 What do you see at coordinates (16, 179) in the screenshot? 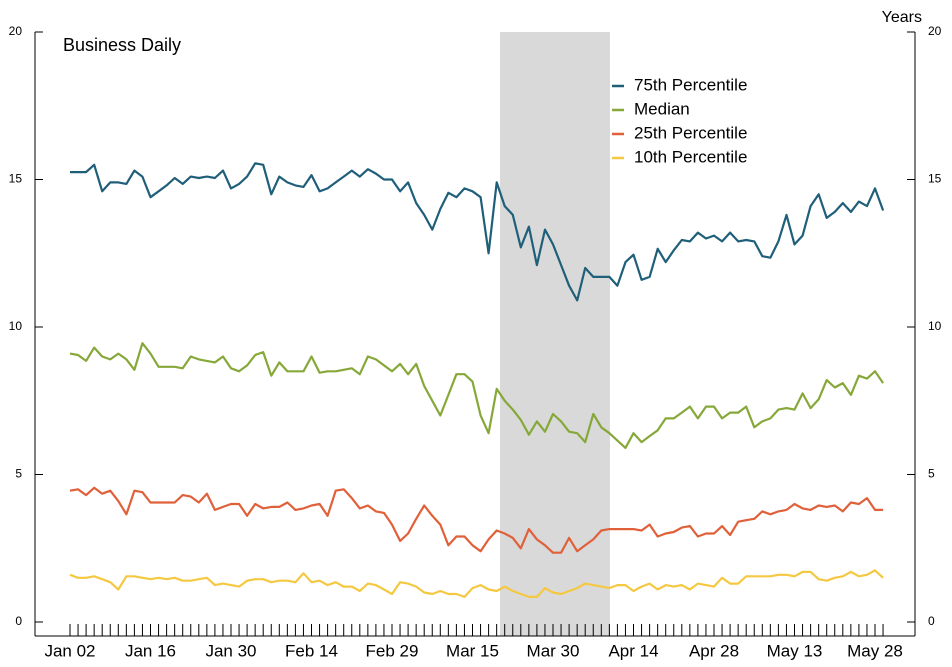
I see `y-tick-label: 15` at bounding box center [16, 179].